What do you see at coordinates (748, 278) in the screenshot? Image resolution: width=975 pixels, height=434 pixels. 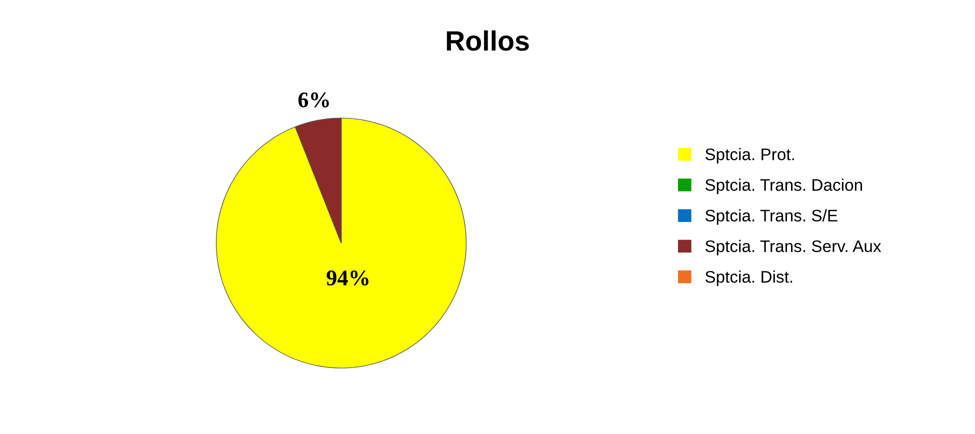 I see `legend-label: Sptcia. Dist.` at bounding box center [748, 278].